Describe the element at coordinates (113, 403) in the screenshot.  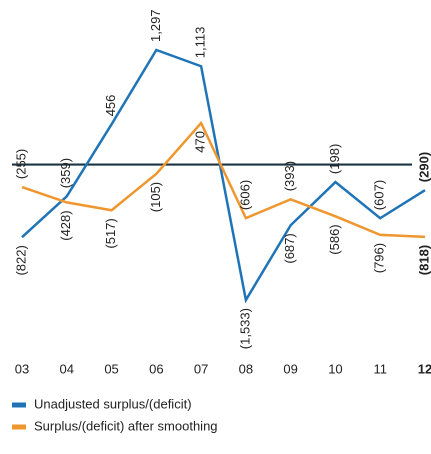
I see `legend-label: Unadjusted surplus/(deficit)` at that location.